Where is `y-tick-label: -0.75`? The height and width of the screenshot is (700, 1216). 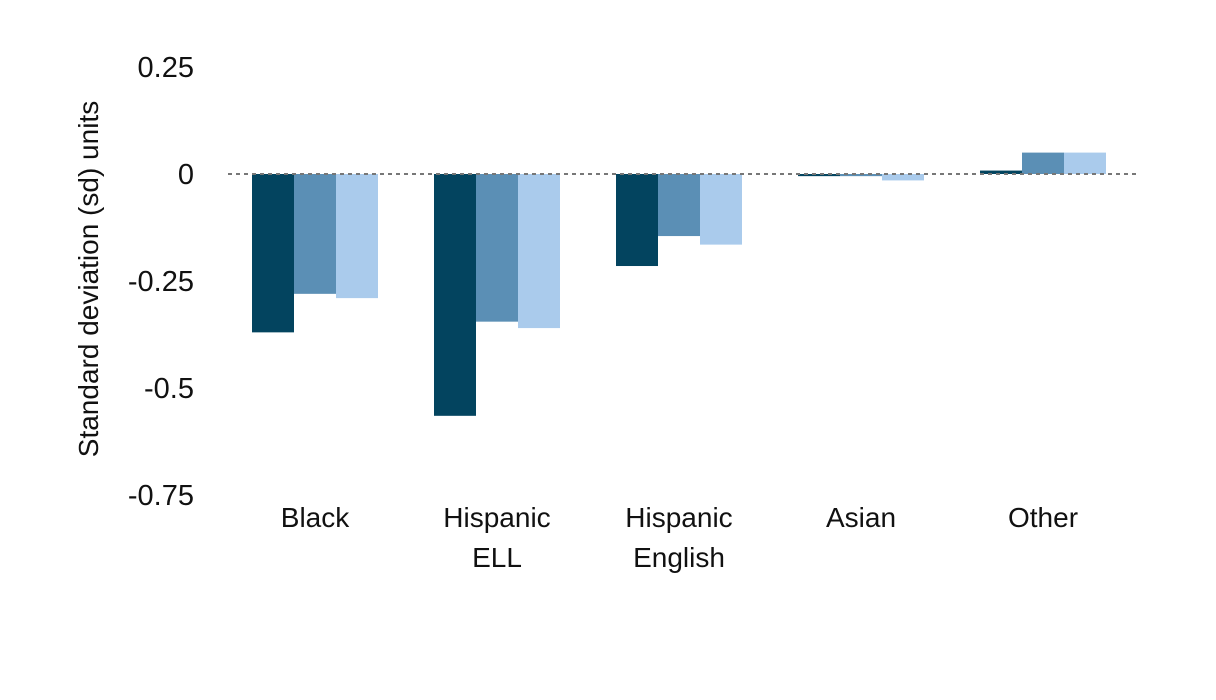
y-tick-label: -0.75 is located at coordinates (161, 496).